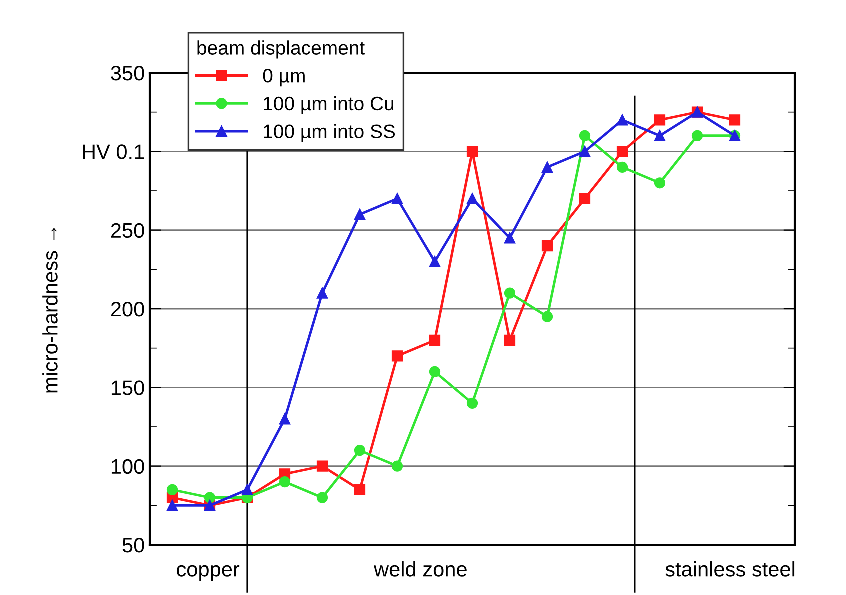  Describe the element at coordinates (208, 573) in the screenshot. I see `text: copper` at that location.